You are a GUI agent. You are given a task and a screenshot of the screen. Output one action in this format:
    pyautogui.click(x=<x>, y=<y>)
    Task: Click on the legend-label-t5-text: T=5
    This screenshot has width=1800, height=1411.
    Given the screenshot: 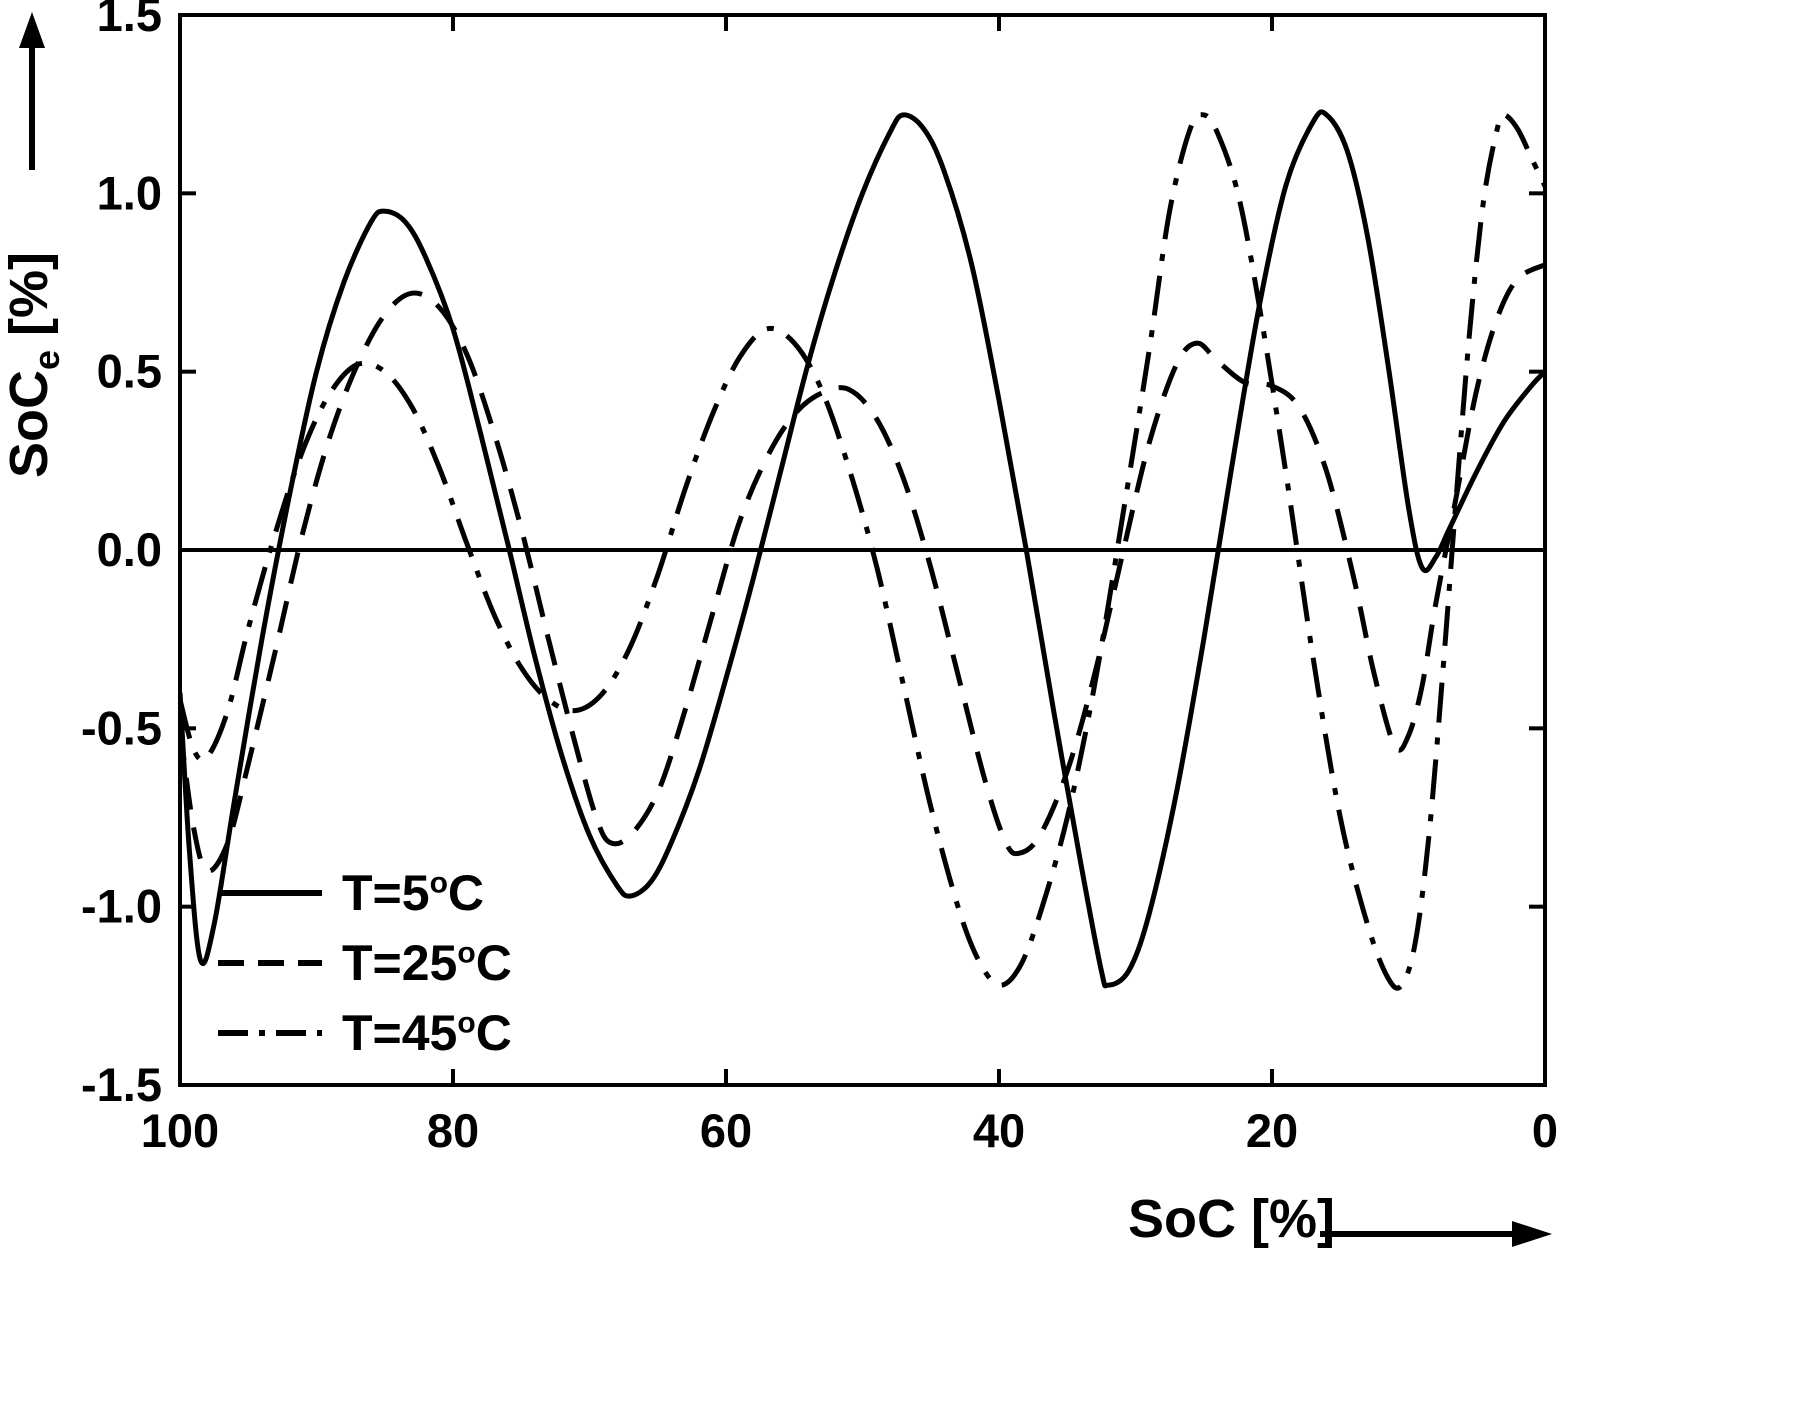 What is the action you would take?
    pyautogui.click(x=386, y=893)
    